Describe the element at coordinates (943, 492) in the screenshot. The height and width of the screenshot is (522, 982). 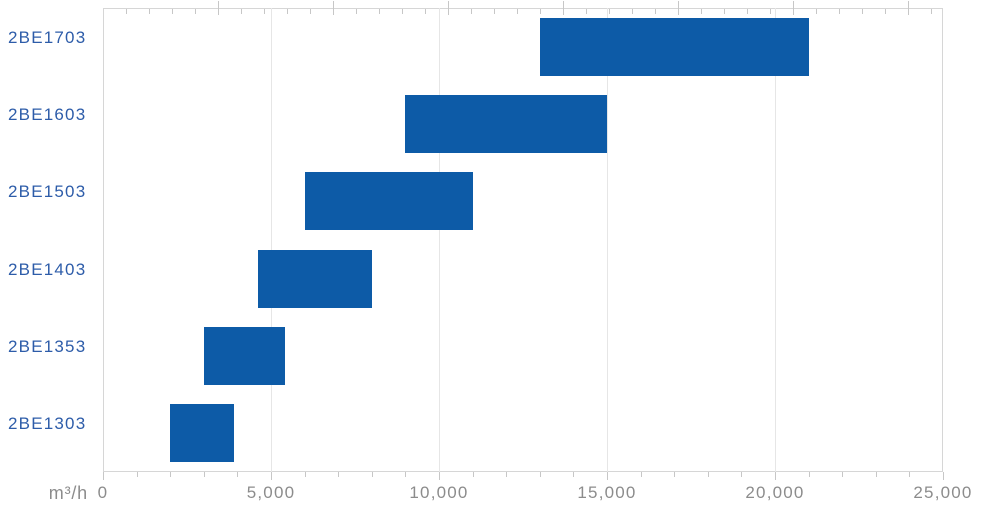
I see `x-tick-label: 25,000` at that location.